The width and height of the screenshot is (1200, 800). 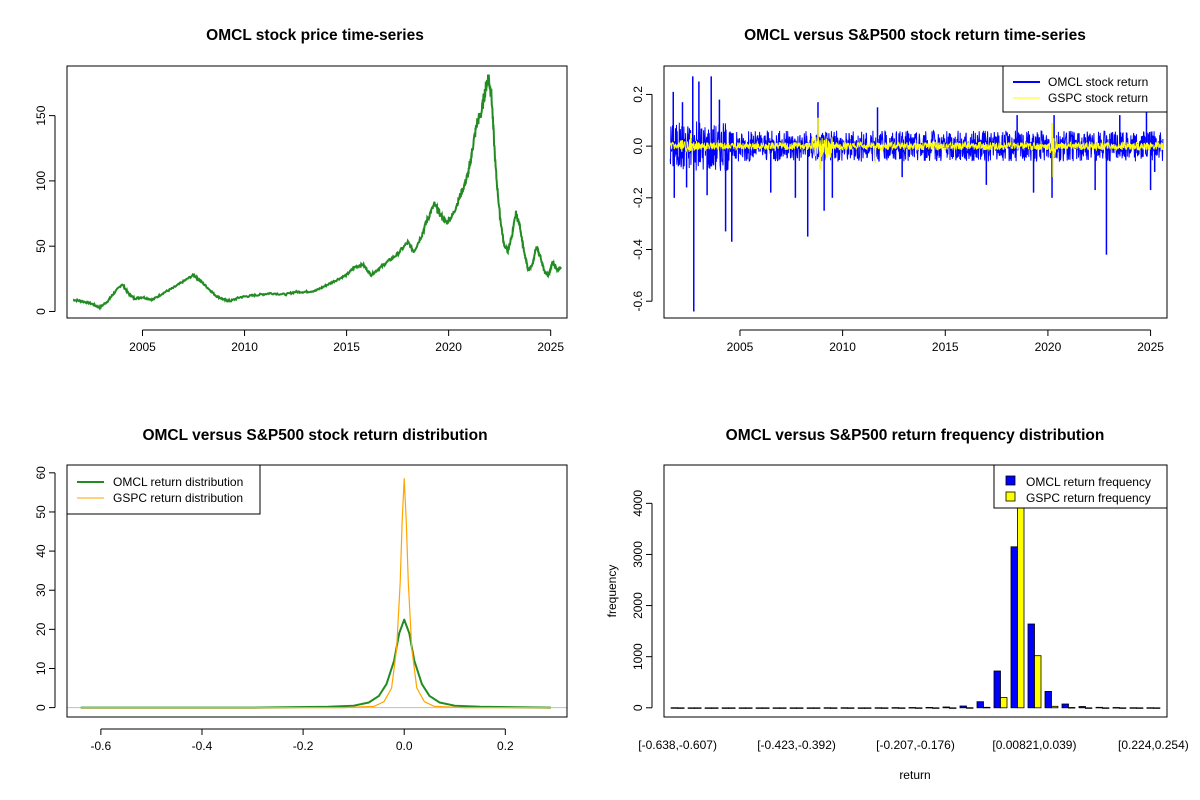 I want to click on density-x-tick-label: 0.2, so click(x=505, y=746).